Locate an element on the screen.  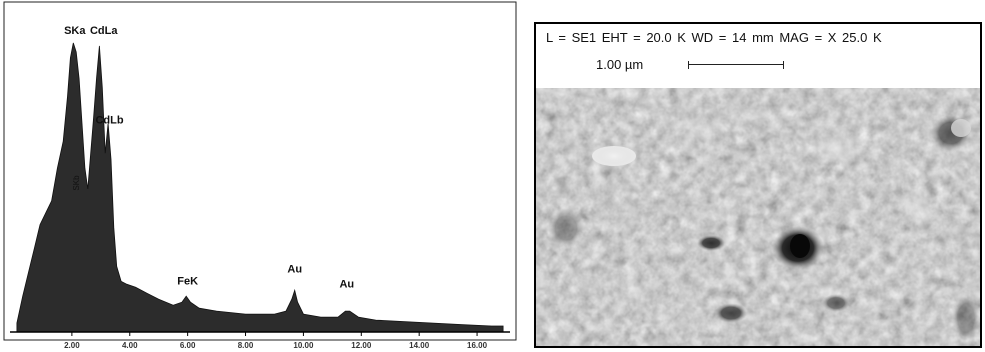
peak-label-1: CdLa is located at coordinates (104, 31).